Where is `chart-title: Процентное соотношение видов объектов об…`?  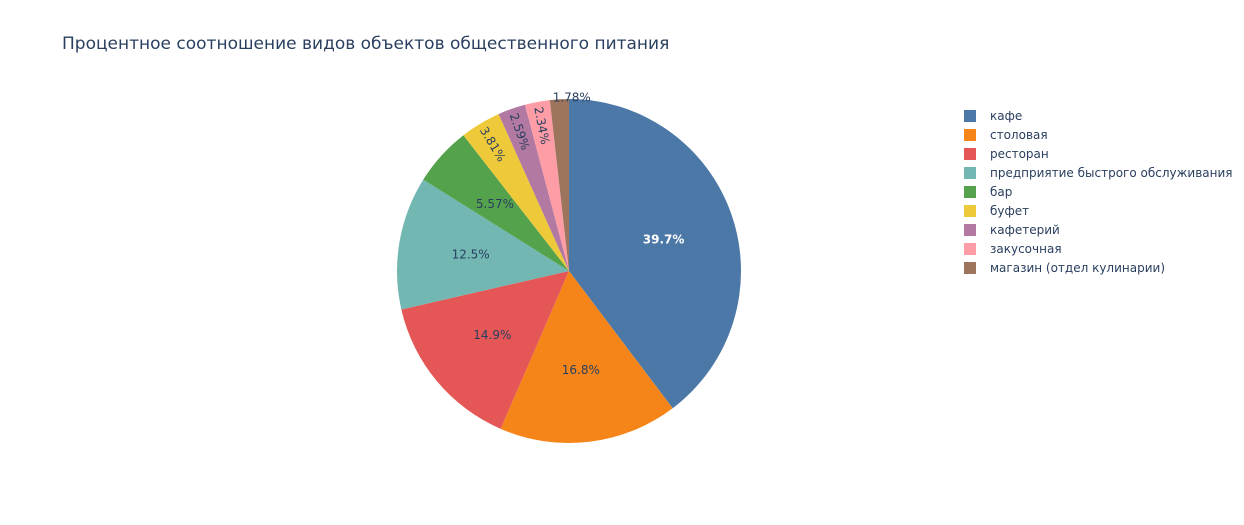 chart-title: Процентное соотношение видов объектов об… is located at coordinates (366, 44).